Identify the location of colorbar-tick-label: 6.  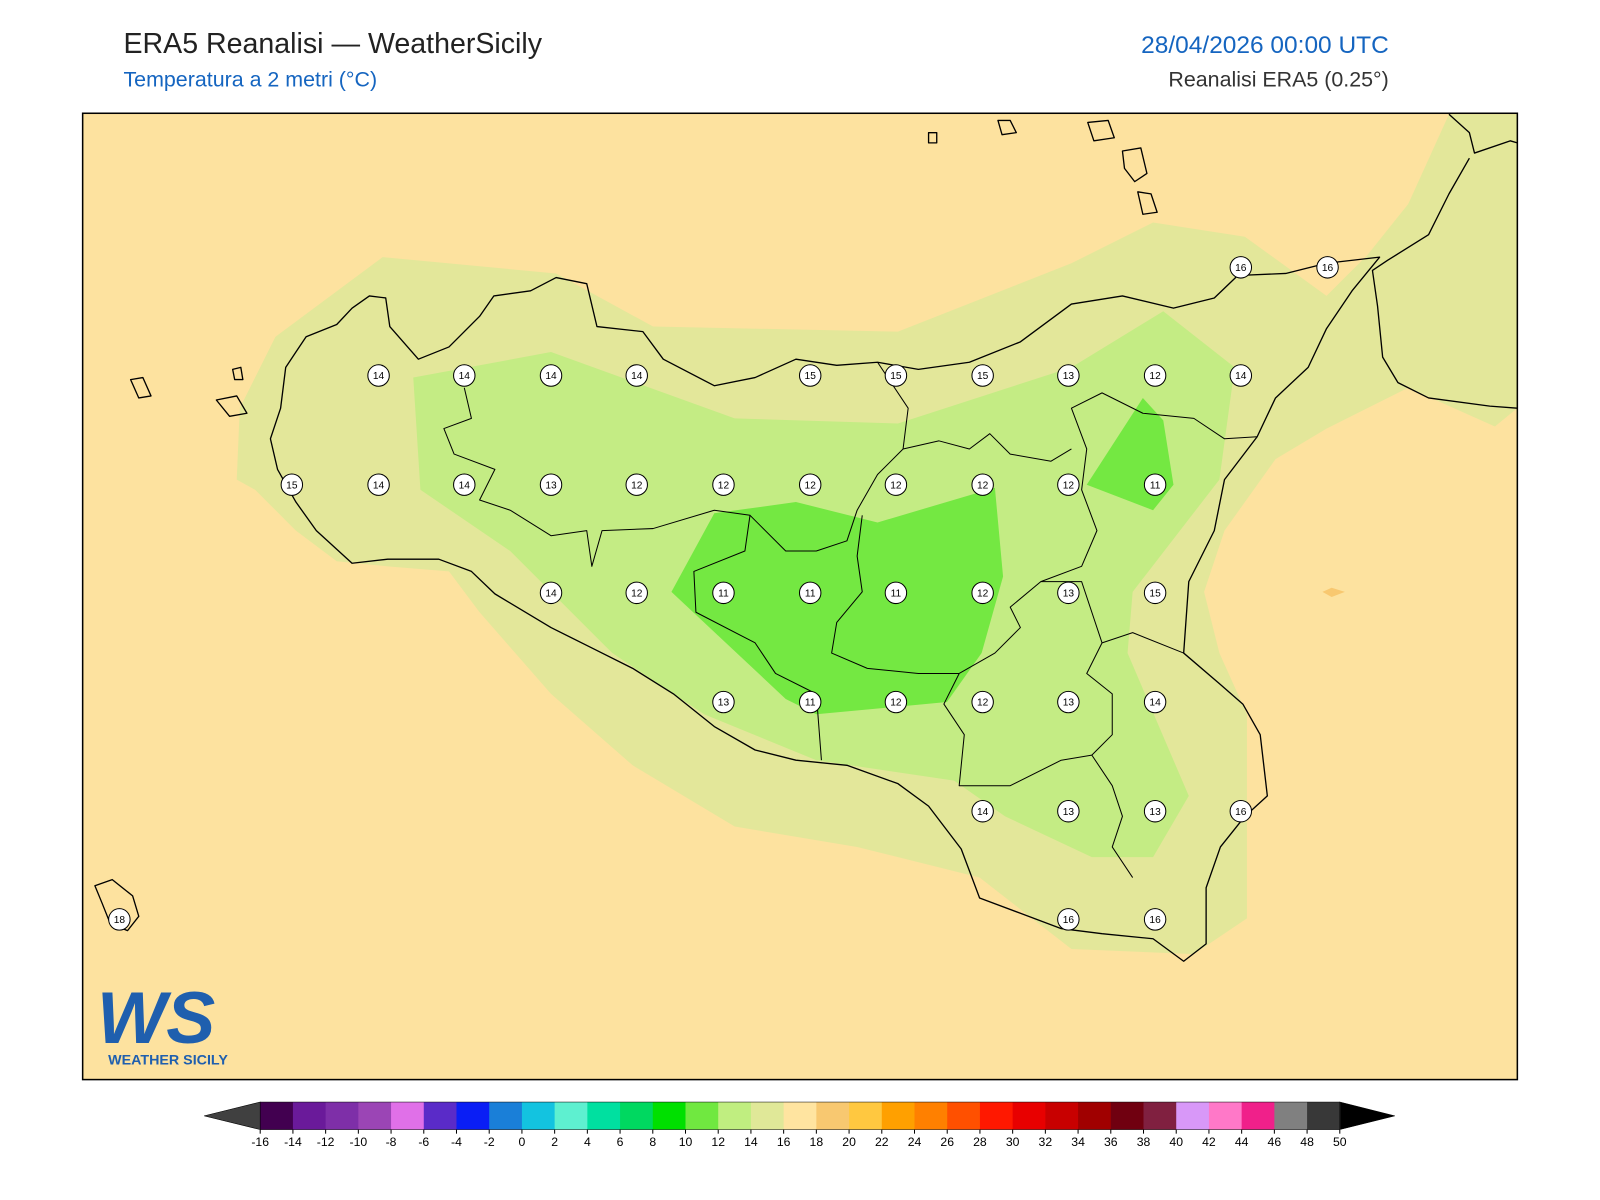
(620, 1142).